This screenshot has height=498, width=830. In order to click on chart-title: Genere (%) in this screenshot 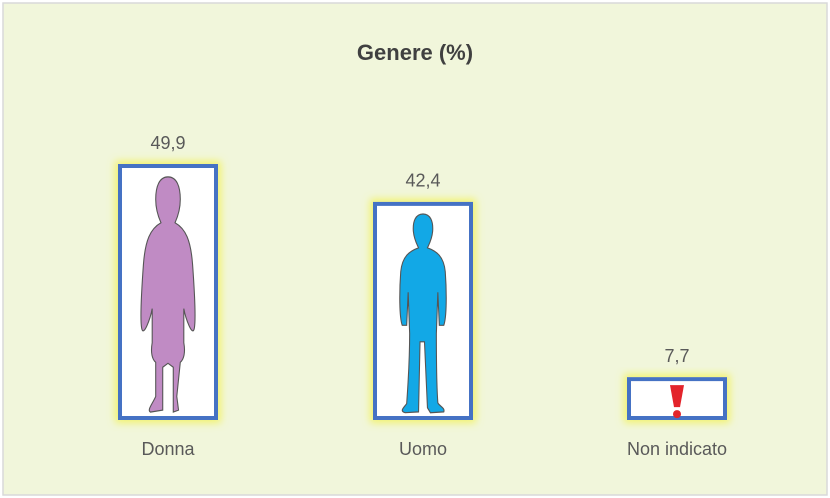, I will do `click(415, 52)`.